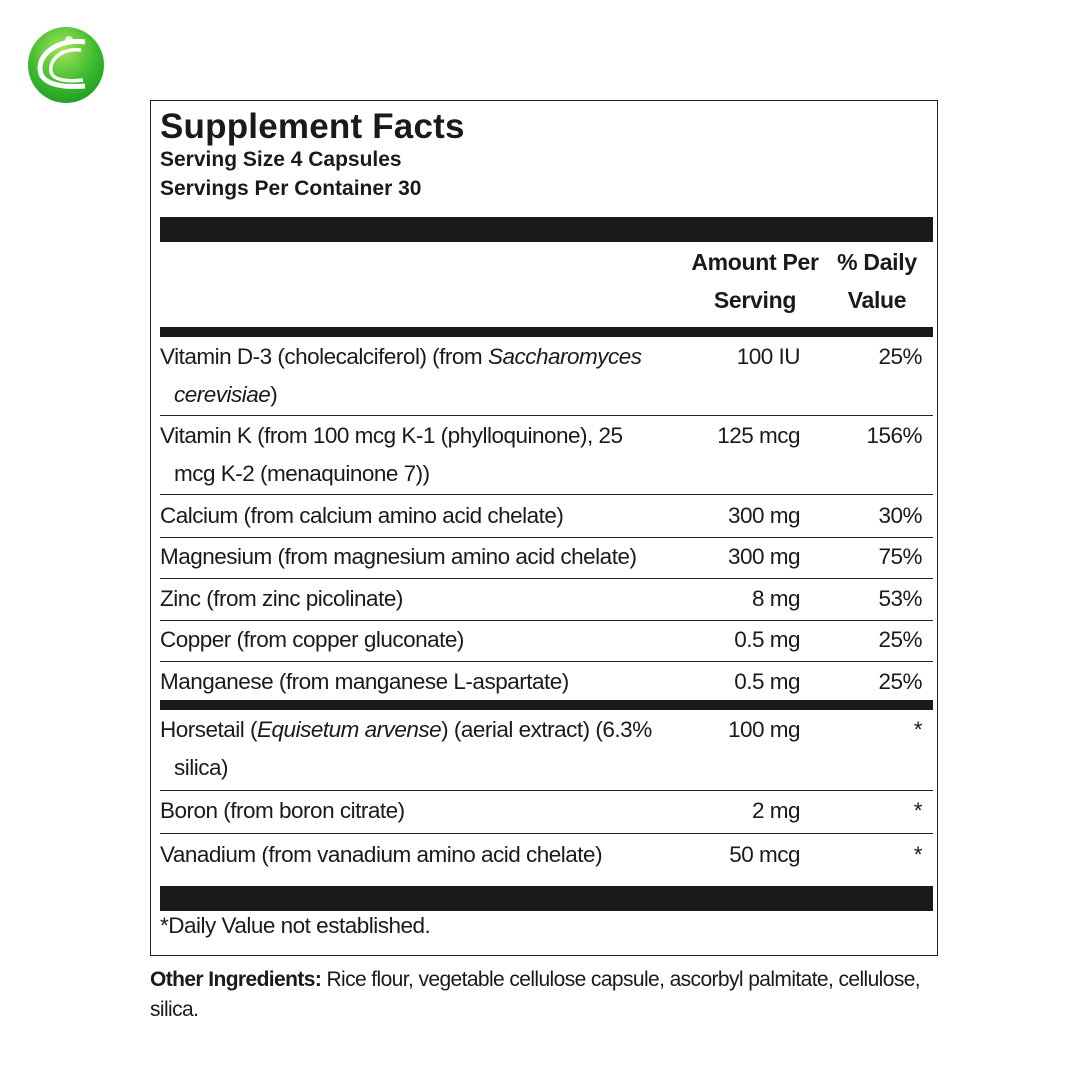 The height and width of the screenshot is (1080, 1080). I want to click on amount: 125 mcg, so click(758, 435).